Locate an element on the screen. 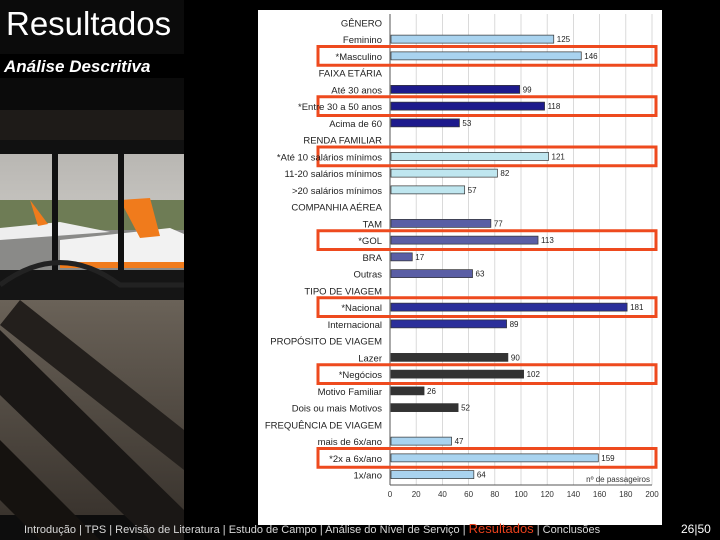  group-header-label: COMPANHIA AÉREA is located at coordinates (336, 208).